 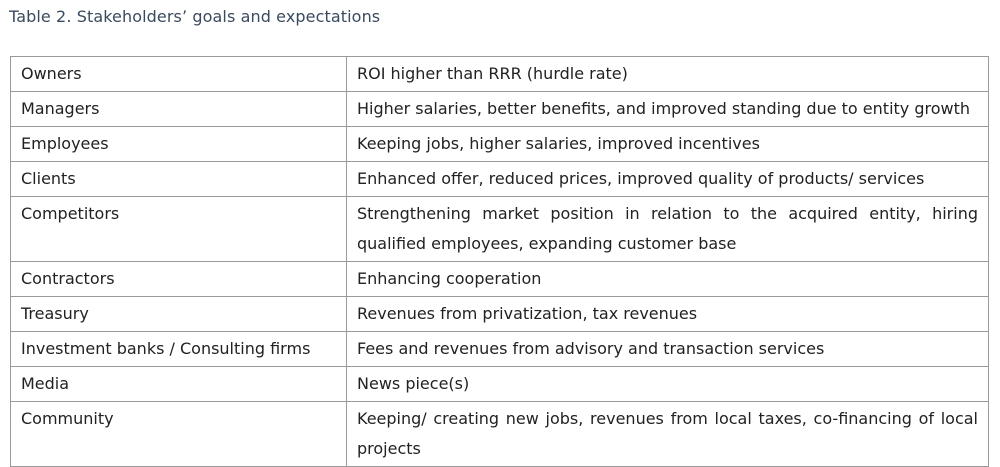 What do you see at coordinates (178, 229) in the screenshot?
I see `stakeholder-cell: Competitors` at bounding box center [178, 229].